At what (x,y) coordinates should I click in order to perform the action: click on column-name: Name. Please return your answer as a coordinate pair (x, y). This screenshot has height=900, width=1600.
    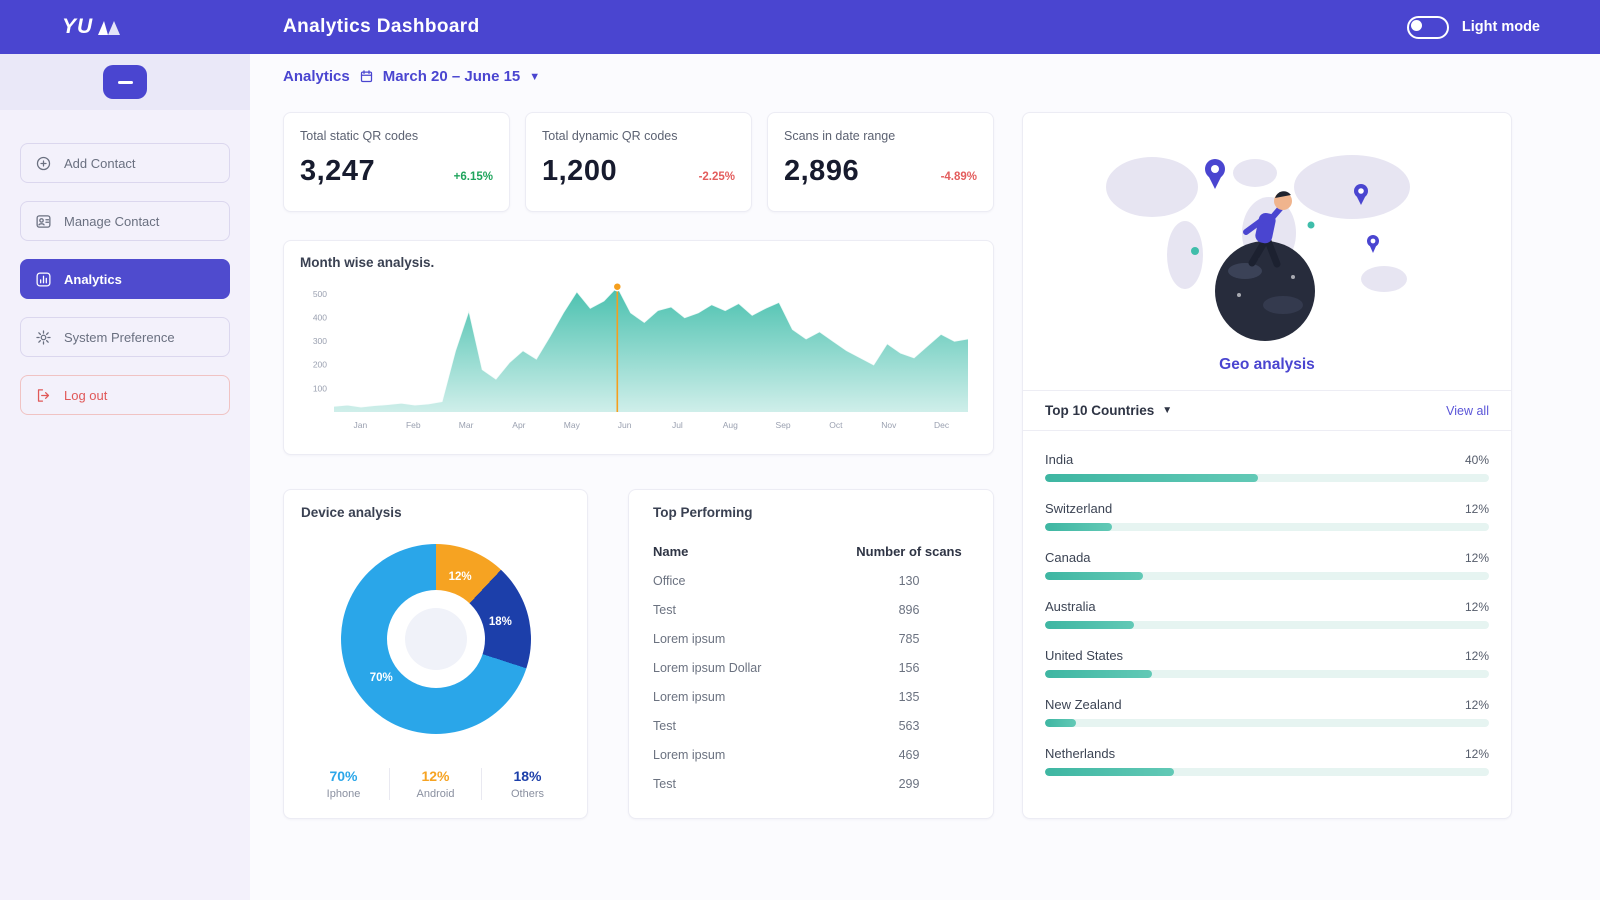
    Looking at the image, I should click on (671, 551).